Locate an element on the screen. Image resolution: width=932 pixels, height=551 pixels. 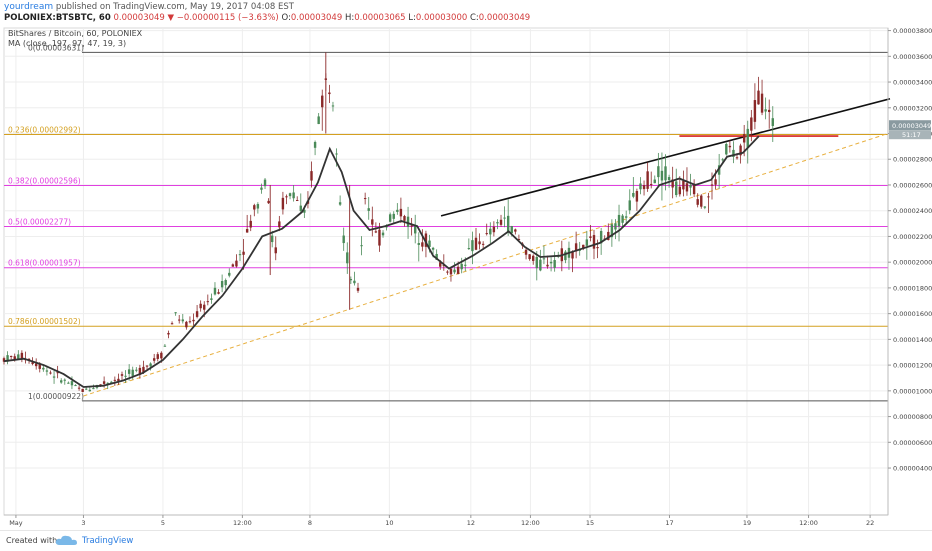
tradingview-cloud-icon is located at coordinates (67, 540).